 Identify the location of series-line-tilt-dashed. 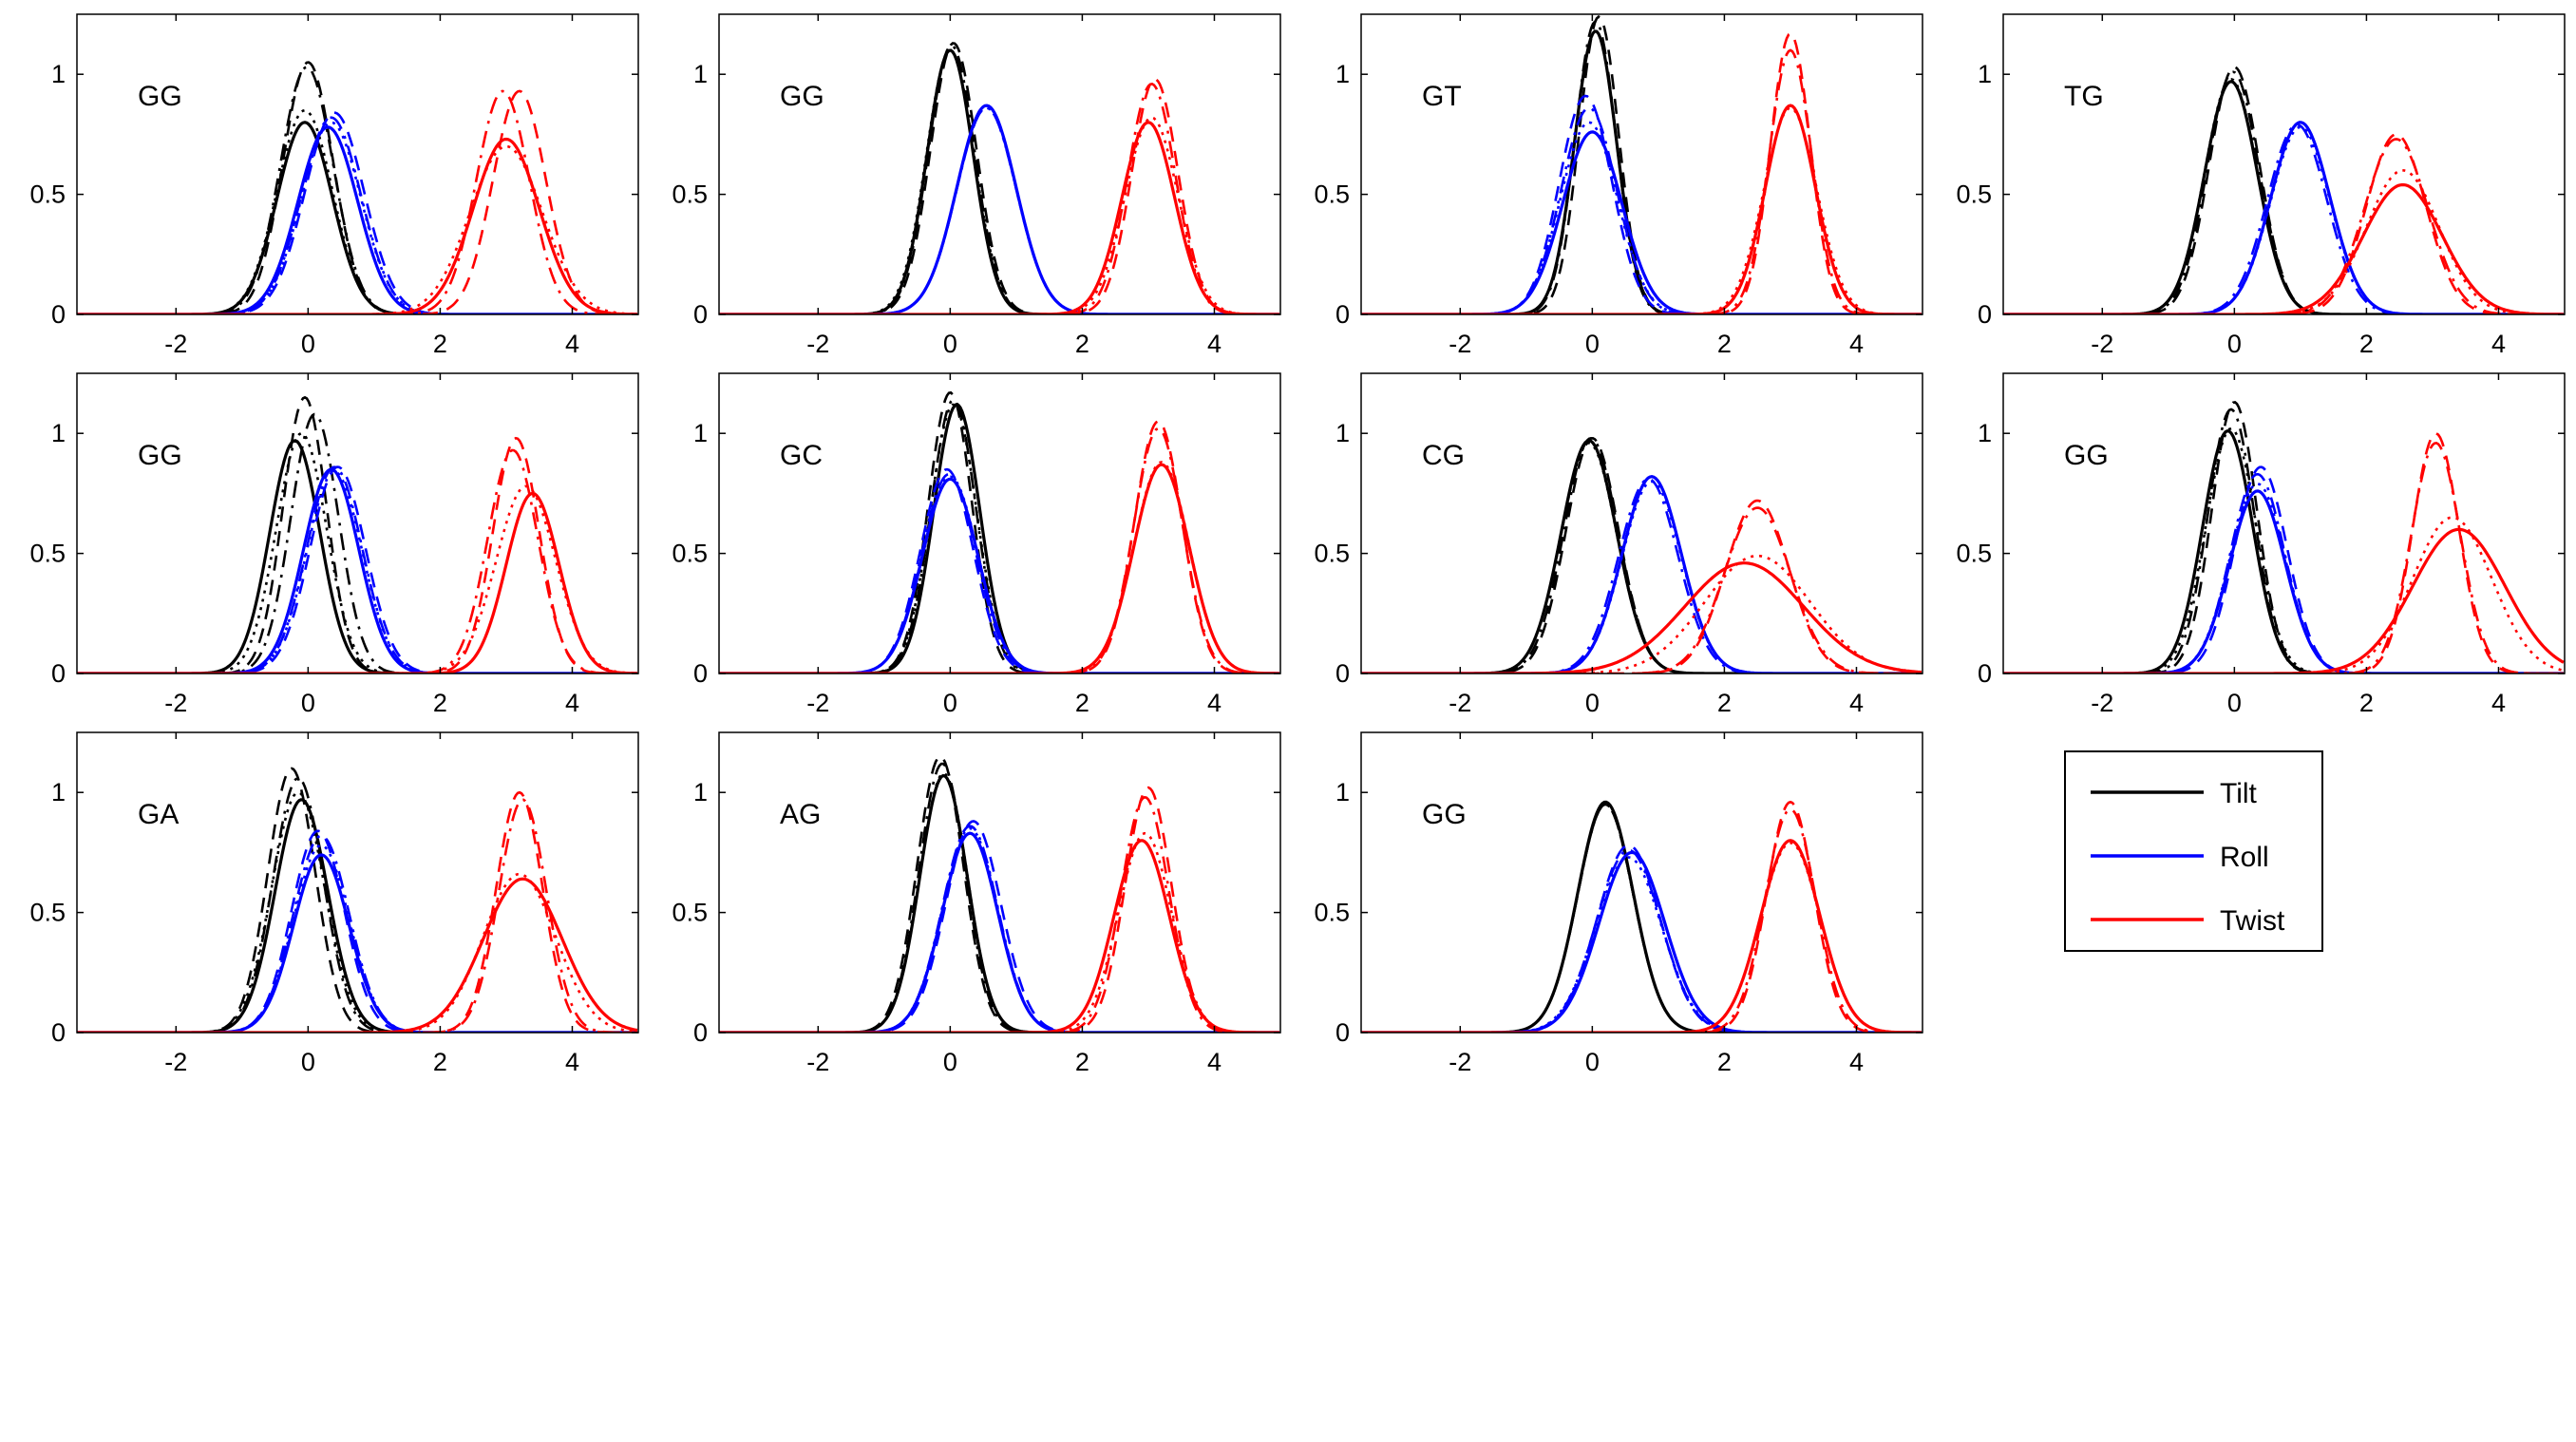
(999, 532).